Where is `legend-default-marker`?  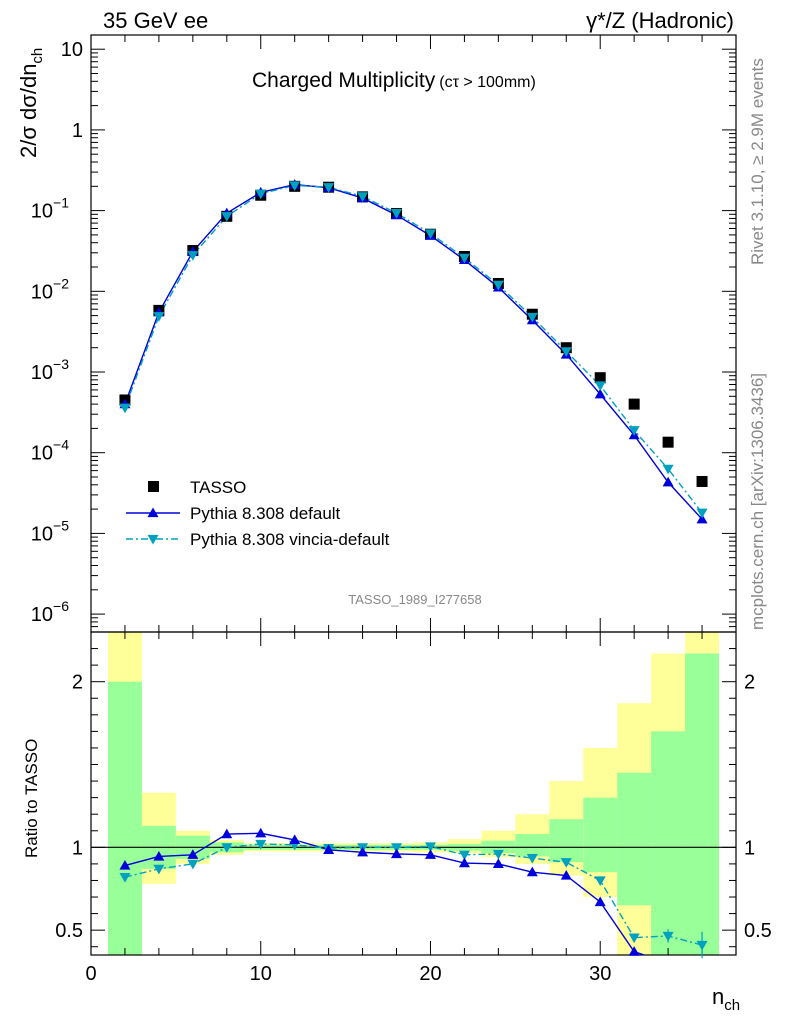
legend-default-marker is located at coordinates (153, 512).